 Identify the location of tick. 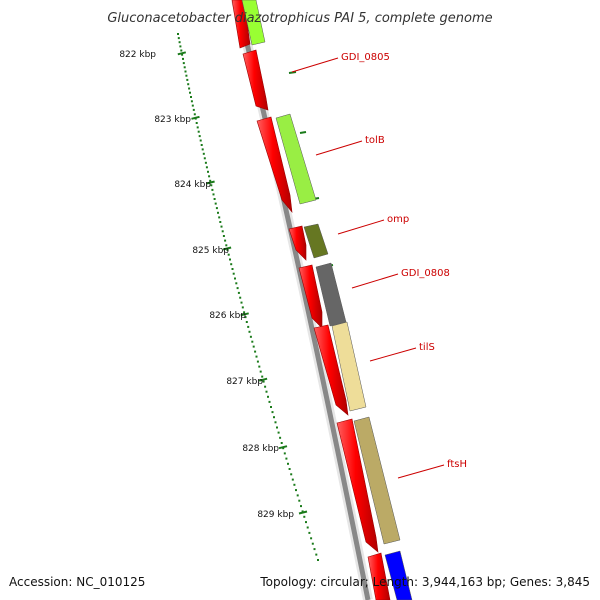
(292, 72).